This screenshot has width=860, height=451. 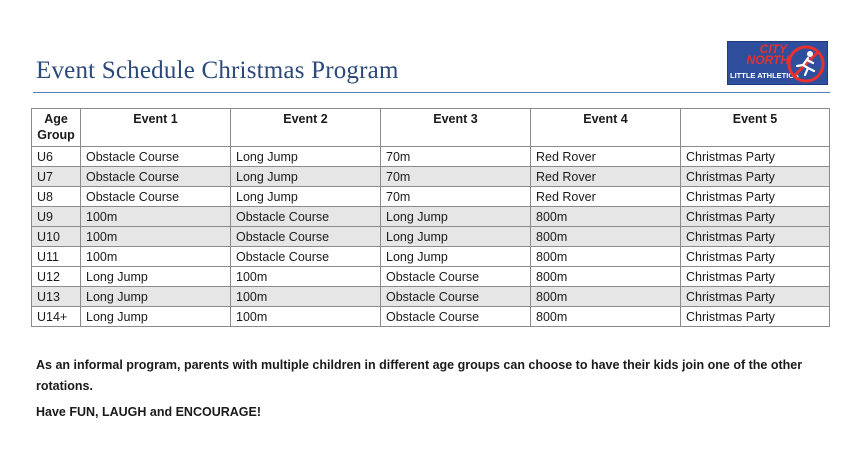 What do you see at coordinates (305, 127) in the screenshot?
I see `column-header-event-2: Event 2` at bounding box center [305, 127].